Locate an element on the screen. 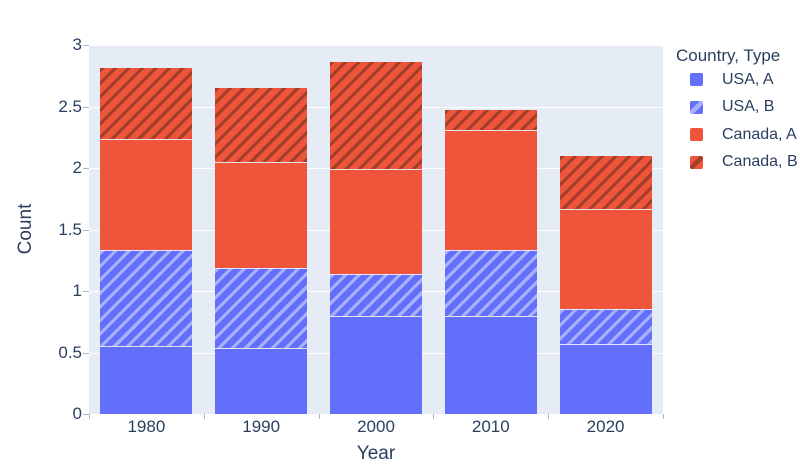 This screenshot has width=800, height=466. bar-segment-canada-b-1980 is located at coordinates (146, 103).